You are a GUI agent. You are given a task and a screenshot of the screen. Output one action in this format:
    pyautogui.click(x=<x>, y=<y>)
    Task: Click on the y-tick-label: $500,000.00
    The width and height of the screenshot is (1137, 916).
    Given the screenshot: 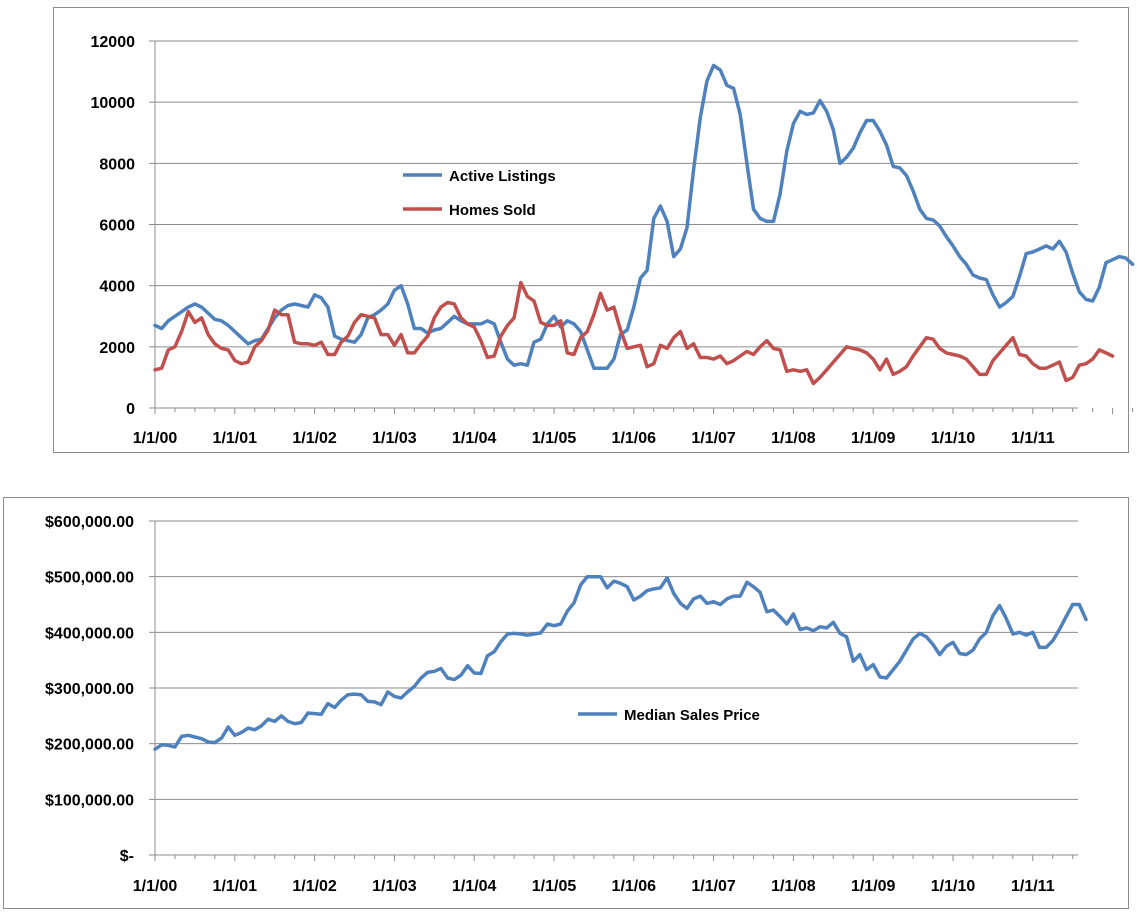 What is the action you would take?
    pyautogui.click(x=89, y=578)
    